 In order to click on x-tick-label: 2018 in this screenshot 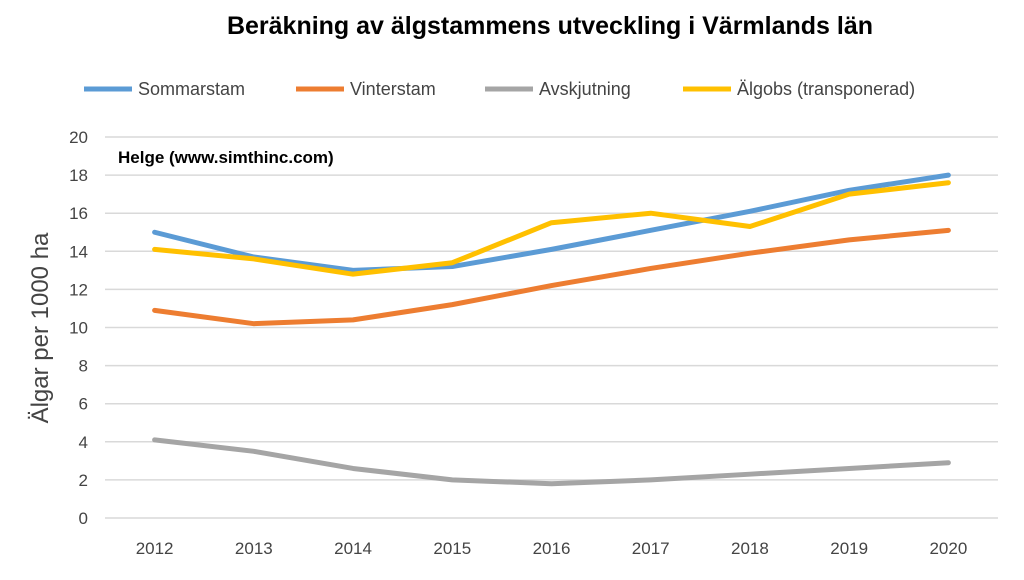, I will do `click(750, 548)`.